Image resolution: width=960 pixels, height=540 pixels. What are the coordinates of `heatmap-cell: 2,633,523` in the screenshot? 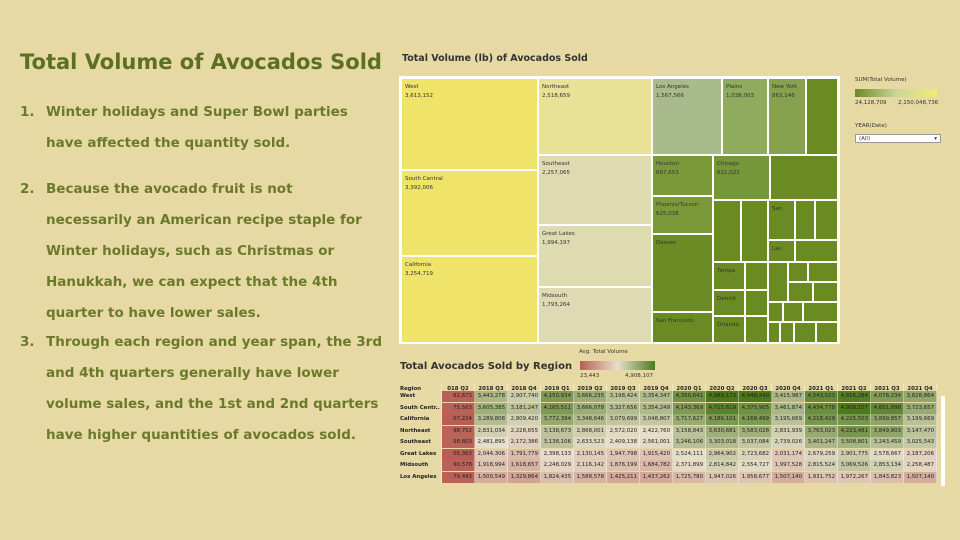 It's located at (590, 442).